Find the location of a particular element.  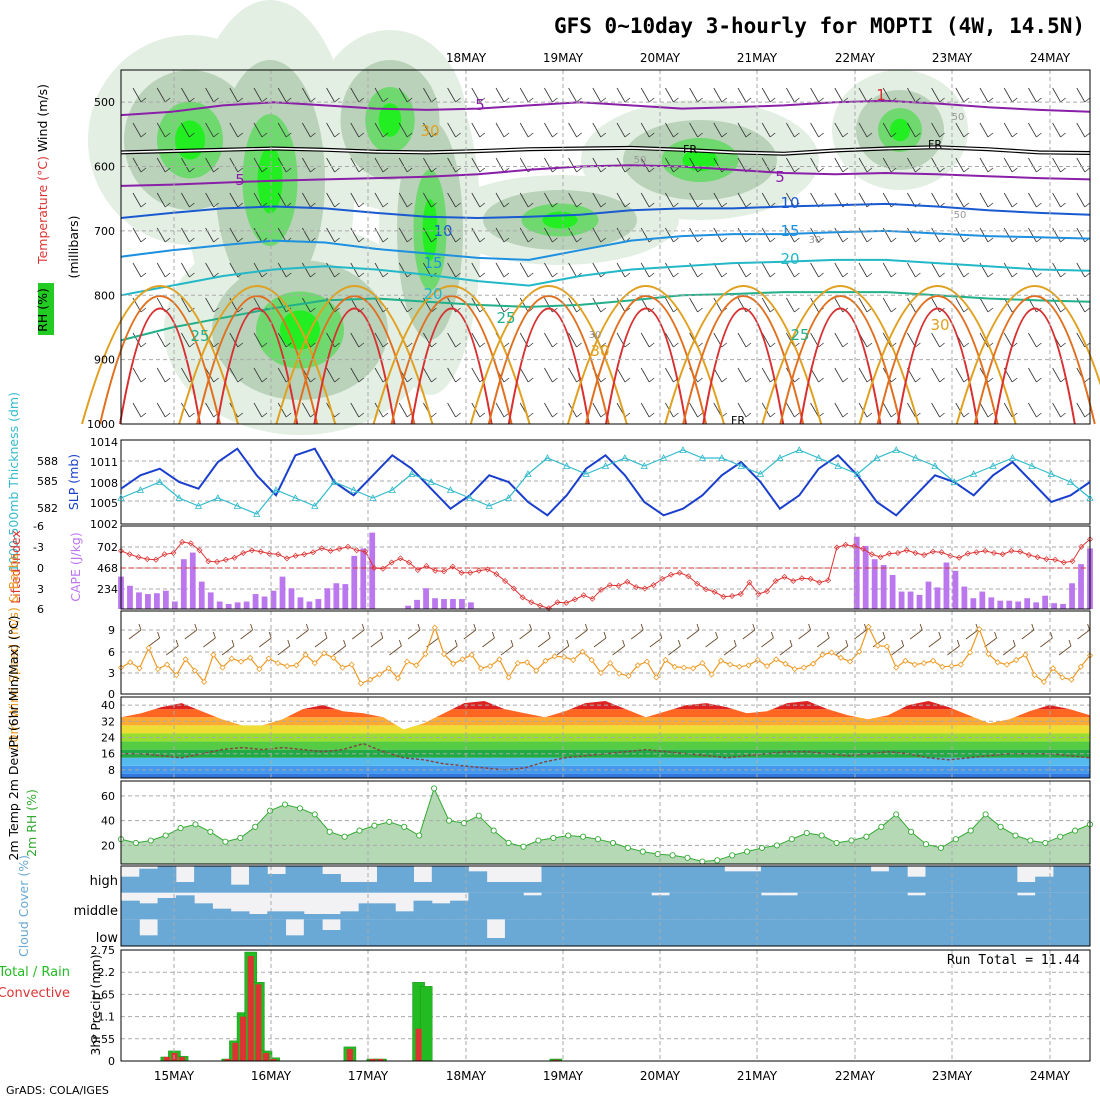

pressure-tick-label: 700 is located at coordinates (104, 231).